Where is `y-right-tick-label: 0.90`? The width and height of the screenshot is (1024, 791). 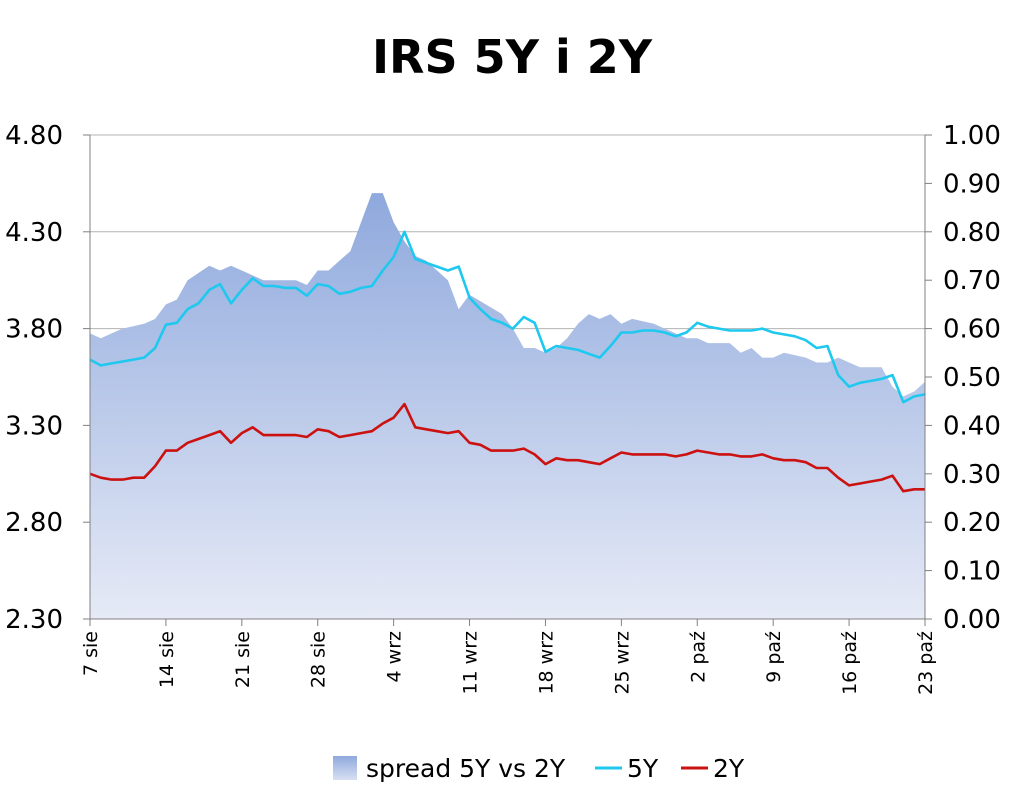 y-right-tick-label: 0.90 is located at coordinates (972, 184).